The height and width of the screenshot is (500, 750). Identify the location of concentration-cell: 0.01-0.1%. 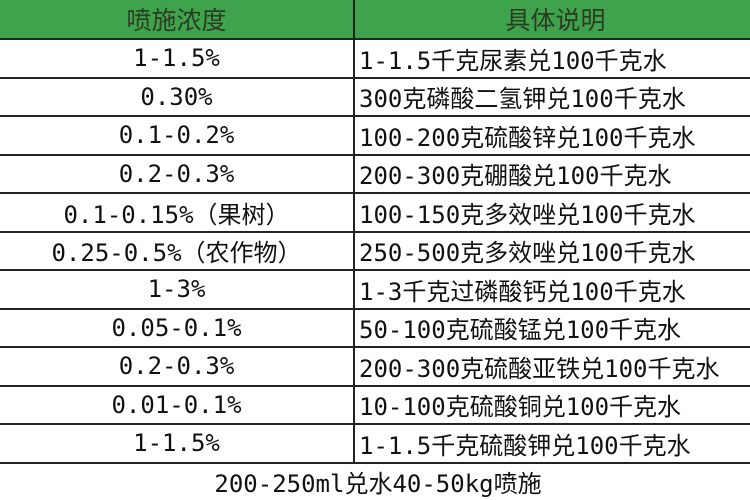
(177, 404).